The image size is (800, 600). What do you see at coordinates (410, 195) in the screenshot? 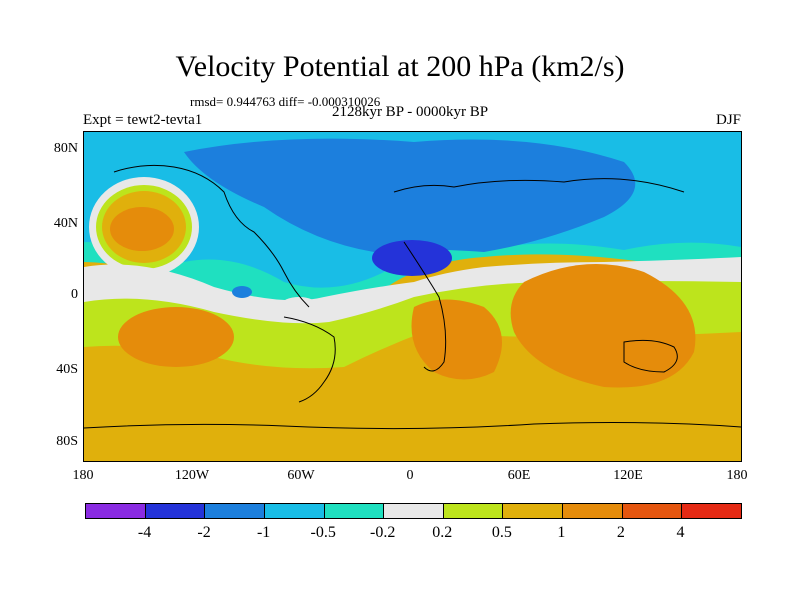
I see `field-blue-core` at bounding box center [410, 195].